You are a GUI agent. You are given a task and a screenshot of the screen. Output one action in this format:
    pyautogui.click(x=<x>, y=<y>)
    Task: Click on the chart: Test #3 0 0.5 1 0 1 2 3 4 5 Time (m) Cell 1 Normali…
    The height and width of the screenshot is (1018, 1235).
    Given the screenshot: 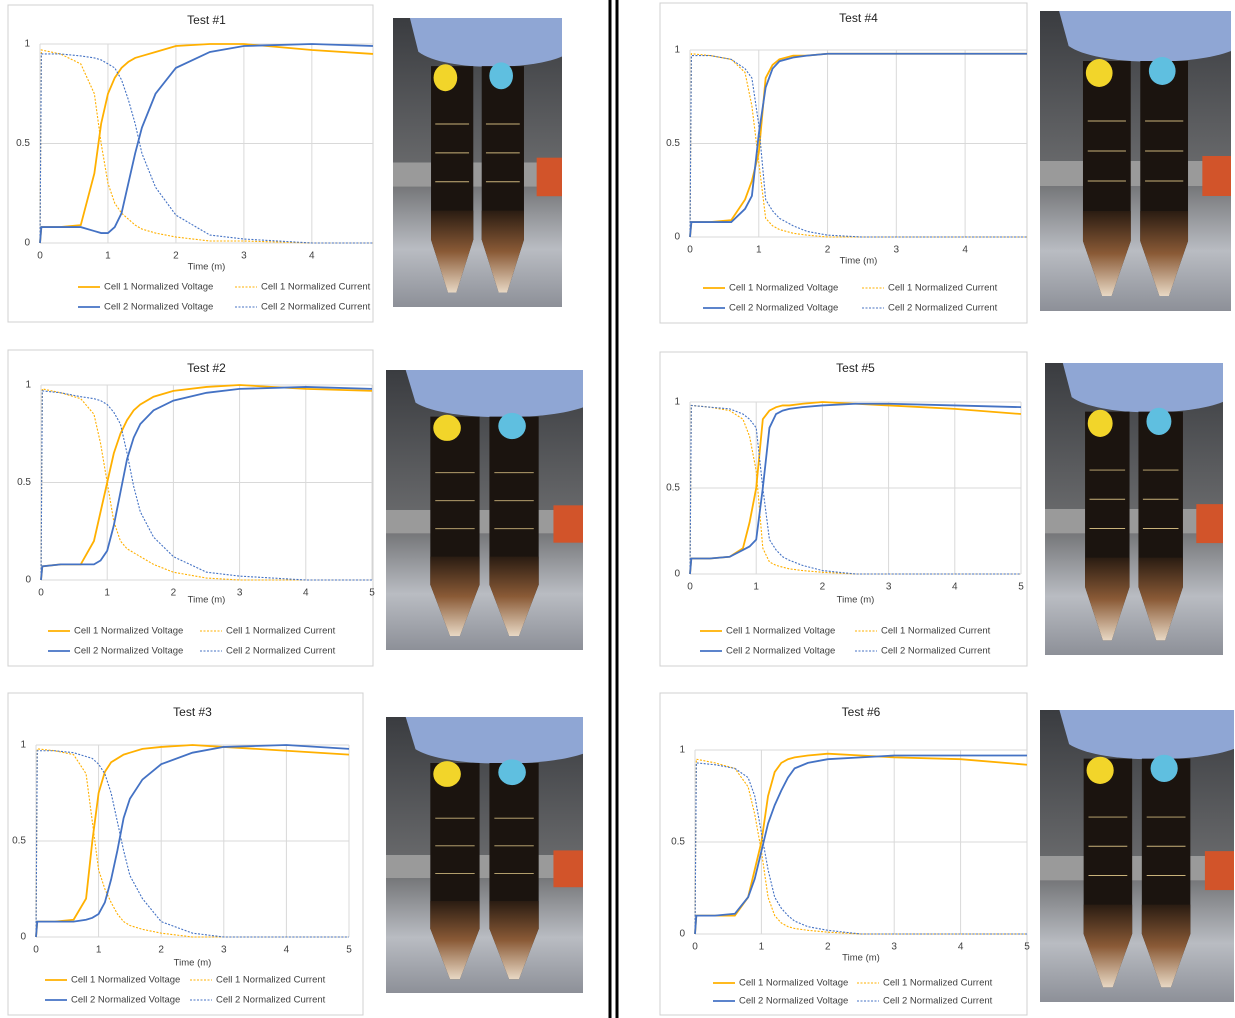 What is the action you would take?
    pyautogui.click(x=185, y=854)
    